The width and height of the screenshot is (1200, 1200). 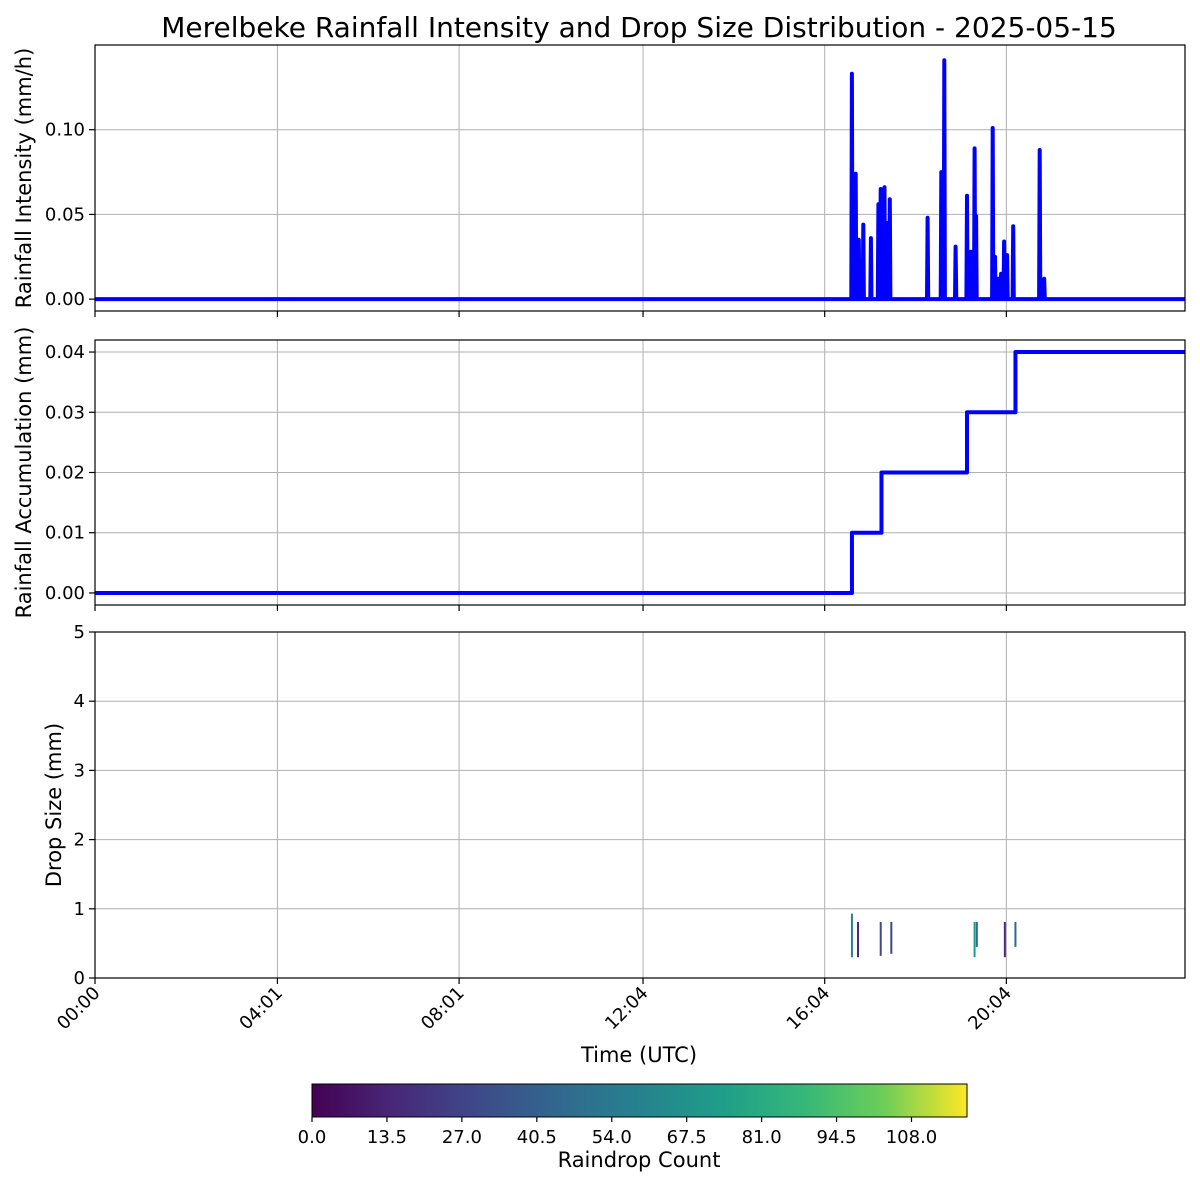 What do you see at coordinates (312, 1137) in the screenshot?
I see `colorbar-tick-label: 0.0` at bounding box center [312, 1137].